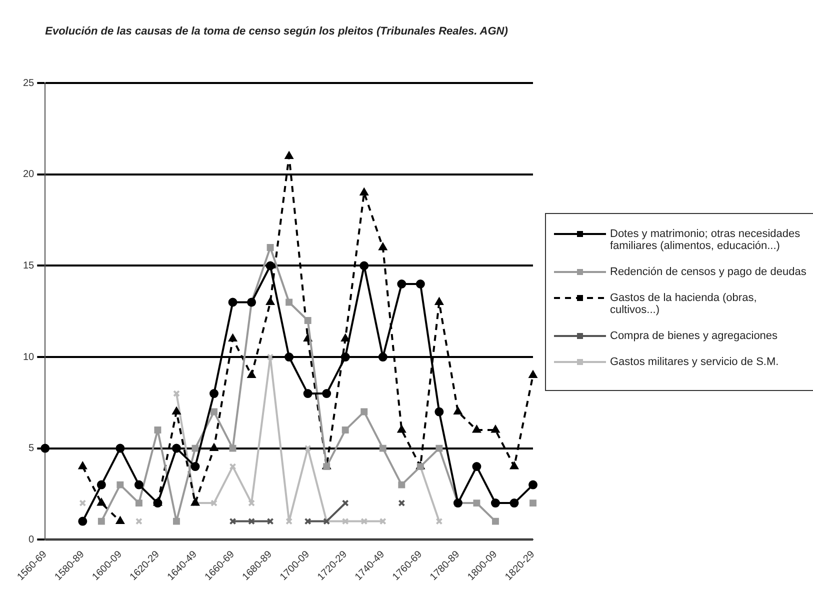 Image resolution: width=813 pixels, height=591 pixels. What do you see at coordinates (694, 336) in the screenshot?
I see `legend-label: Compra de bienes y agregaciones` at bounding box center [694, 336].